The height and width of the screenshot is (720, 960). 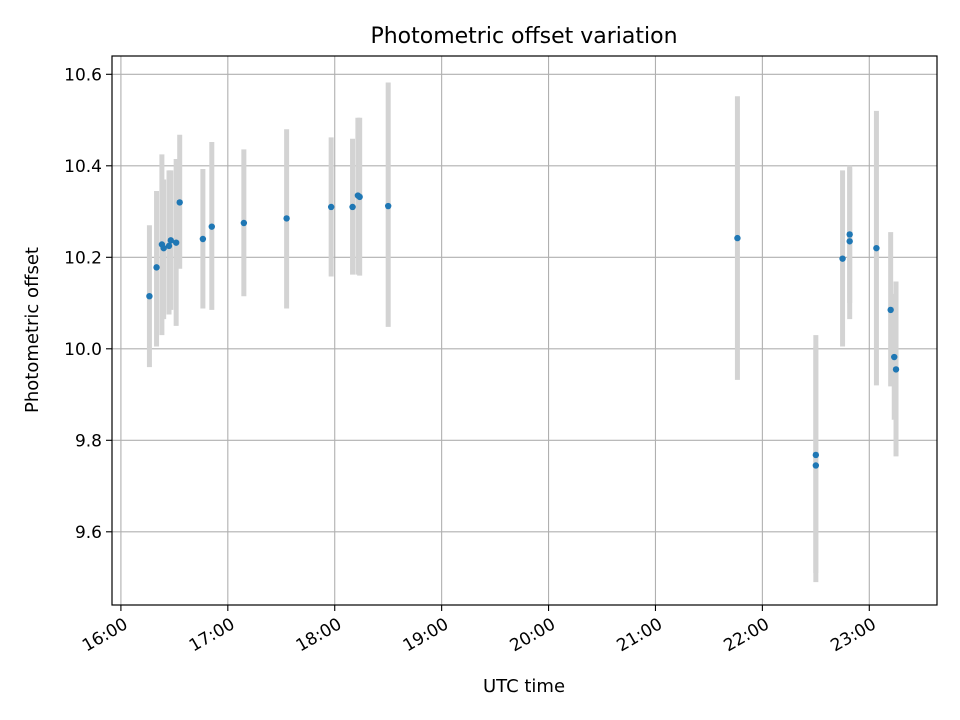 I want to click on chart-title: Photometric offset variation, so click(x=523, y=36).